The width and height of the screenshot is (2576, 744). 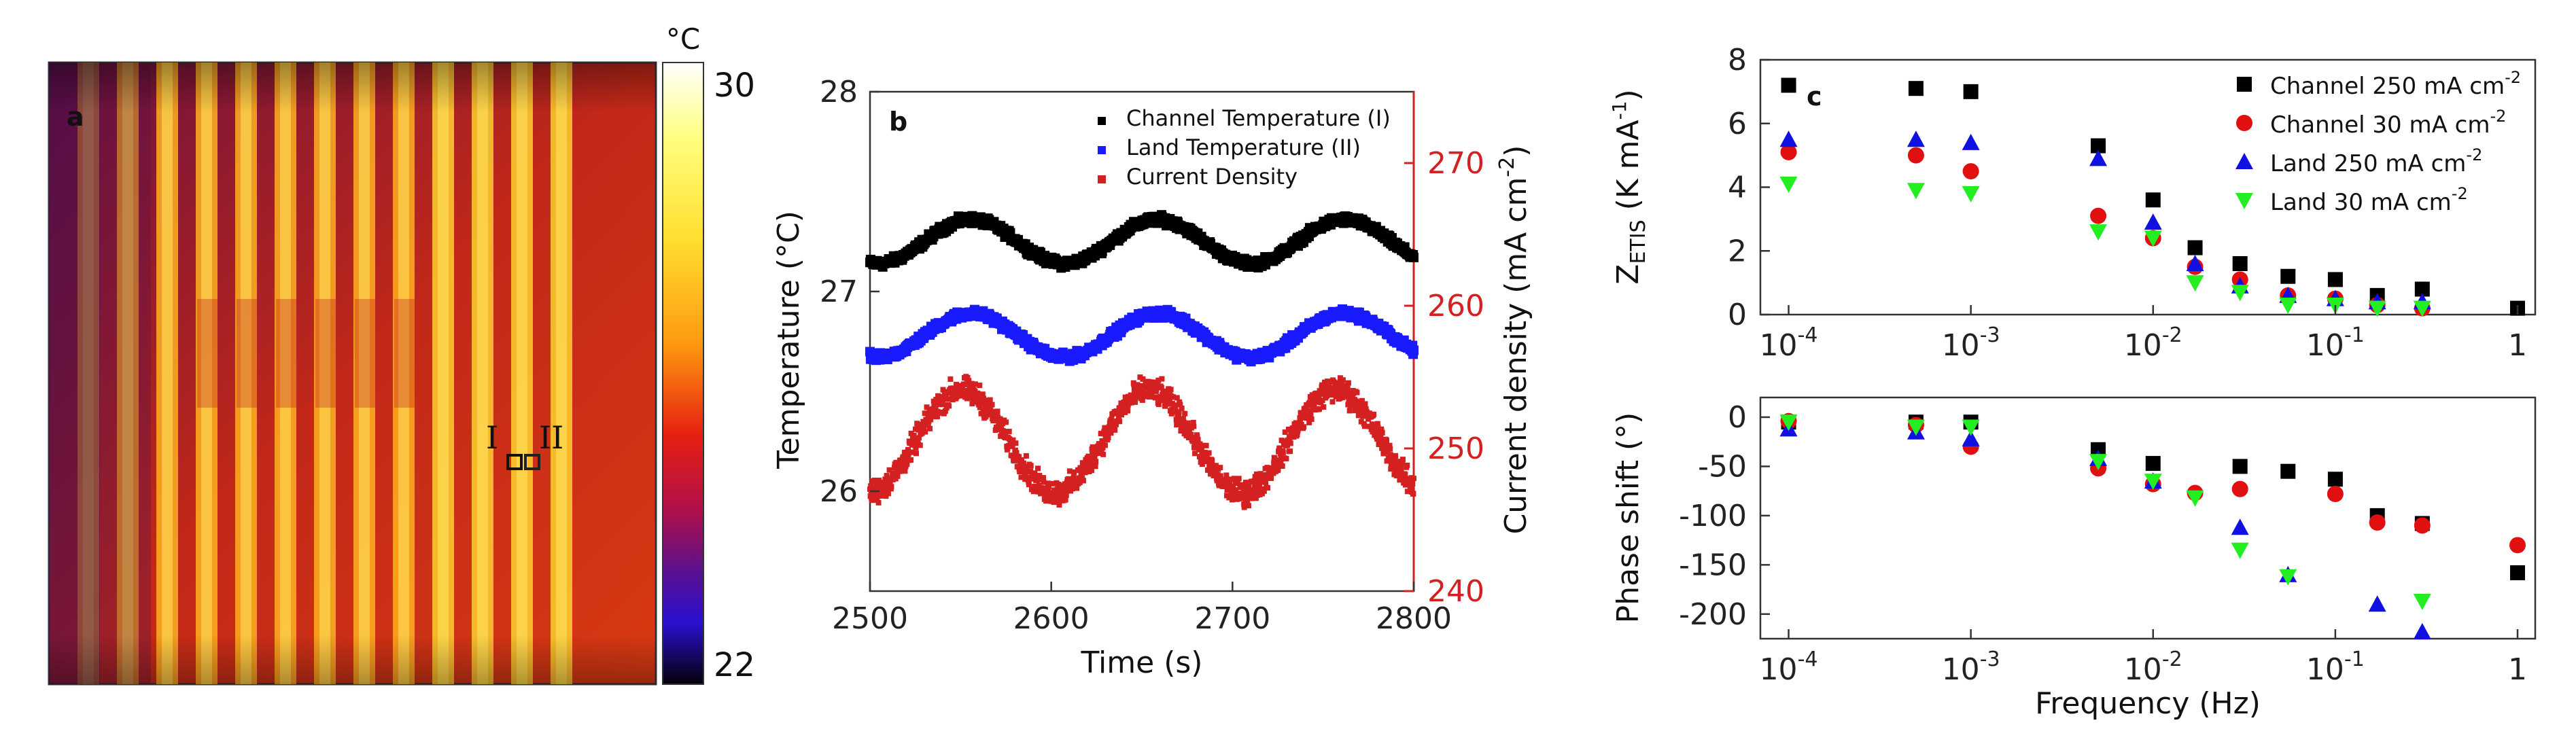 I want to click on series-current-density, so click(x=1141, y=442).